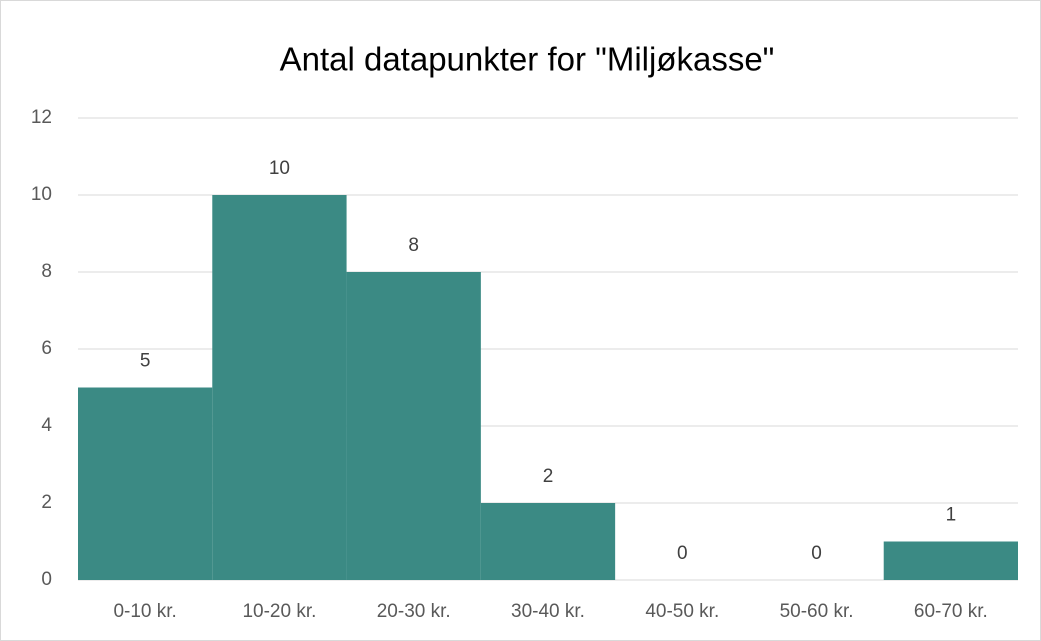 The height and width of the screenshot is (641, 1041). I want to click on y-tick-label: 6, so click(46, 348).